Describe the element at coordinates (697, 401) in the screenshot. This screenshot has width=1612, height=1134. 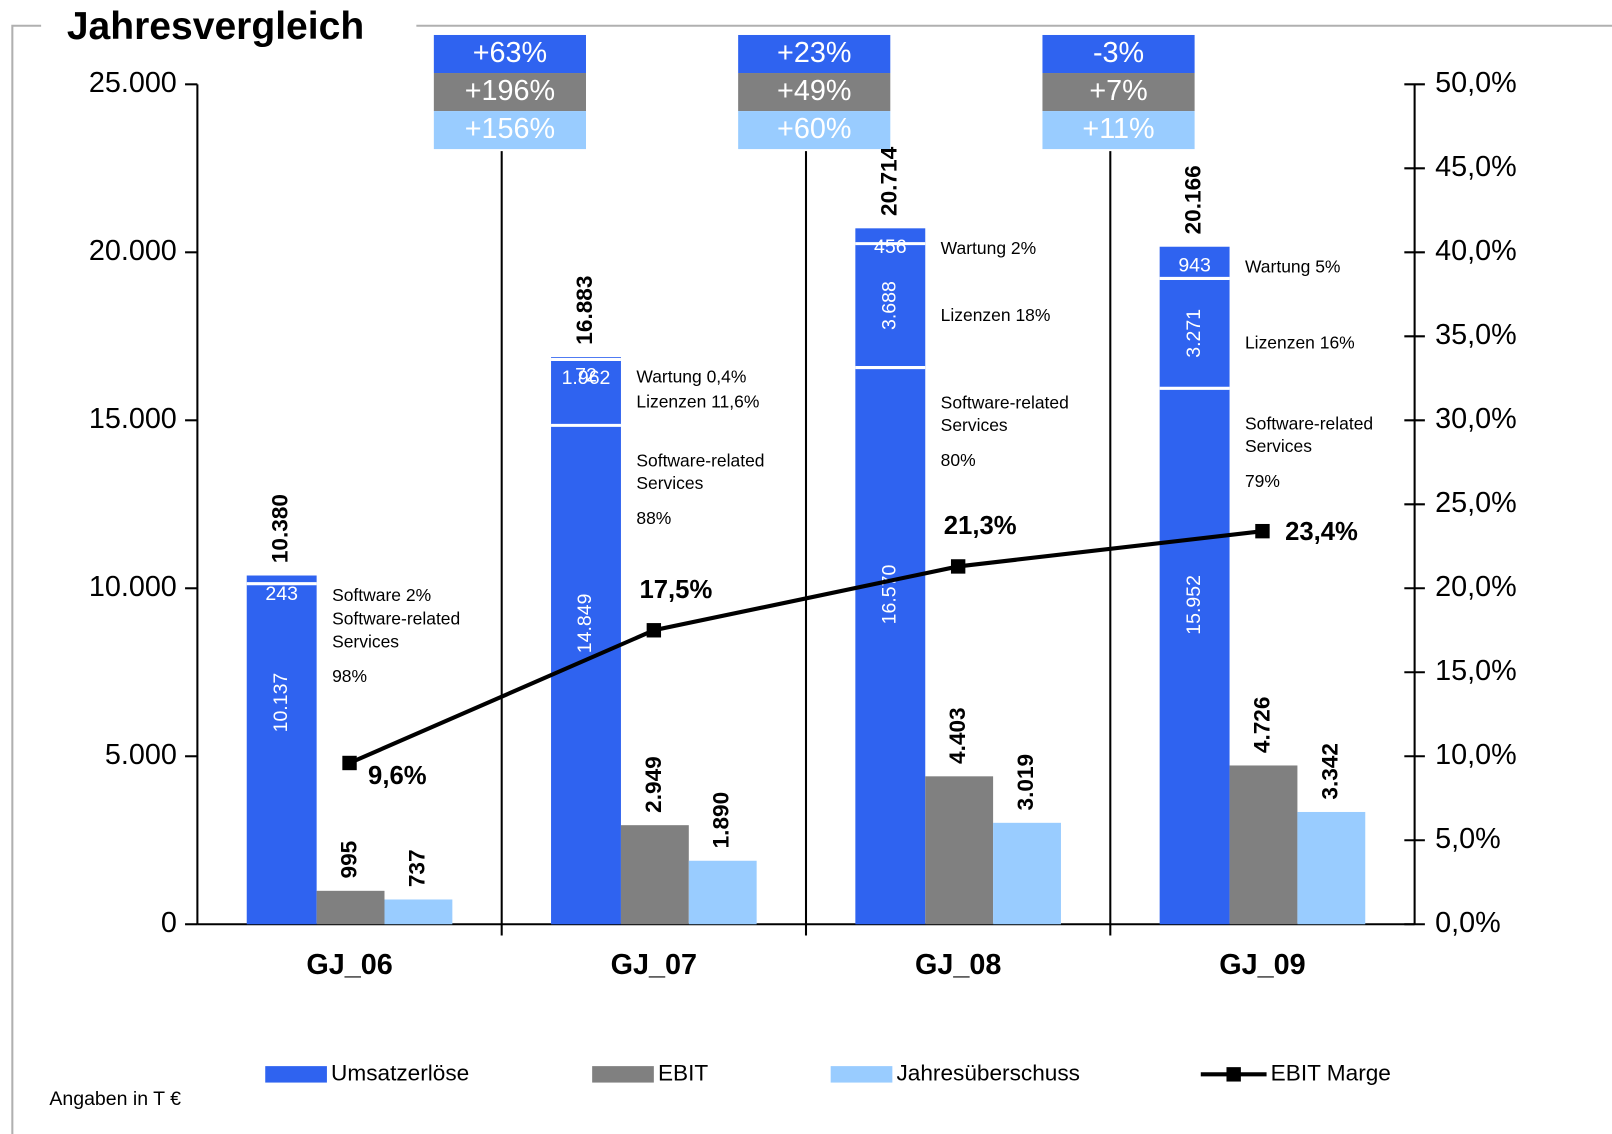
I see `segment-annotation: Lizenzen 11,6%` at that location.